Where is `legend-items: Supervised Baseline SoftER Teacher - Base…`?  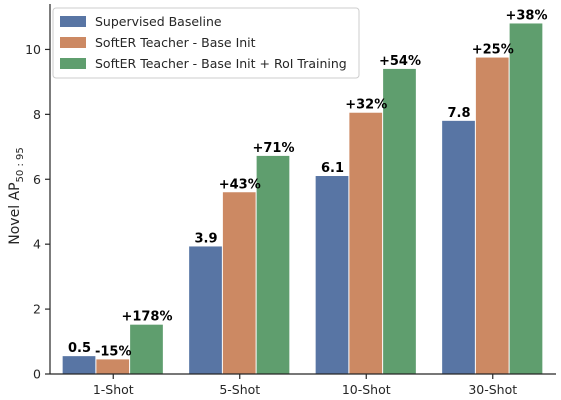 legend-items: Supervised Baseline SoftER Teacher - Base… is located at coordinates (203, 42).